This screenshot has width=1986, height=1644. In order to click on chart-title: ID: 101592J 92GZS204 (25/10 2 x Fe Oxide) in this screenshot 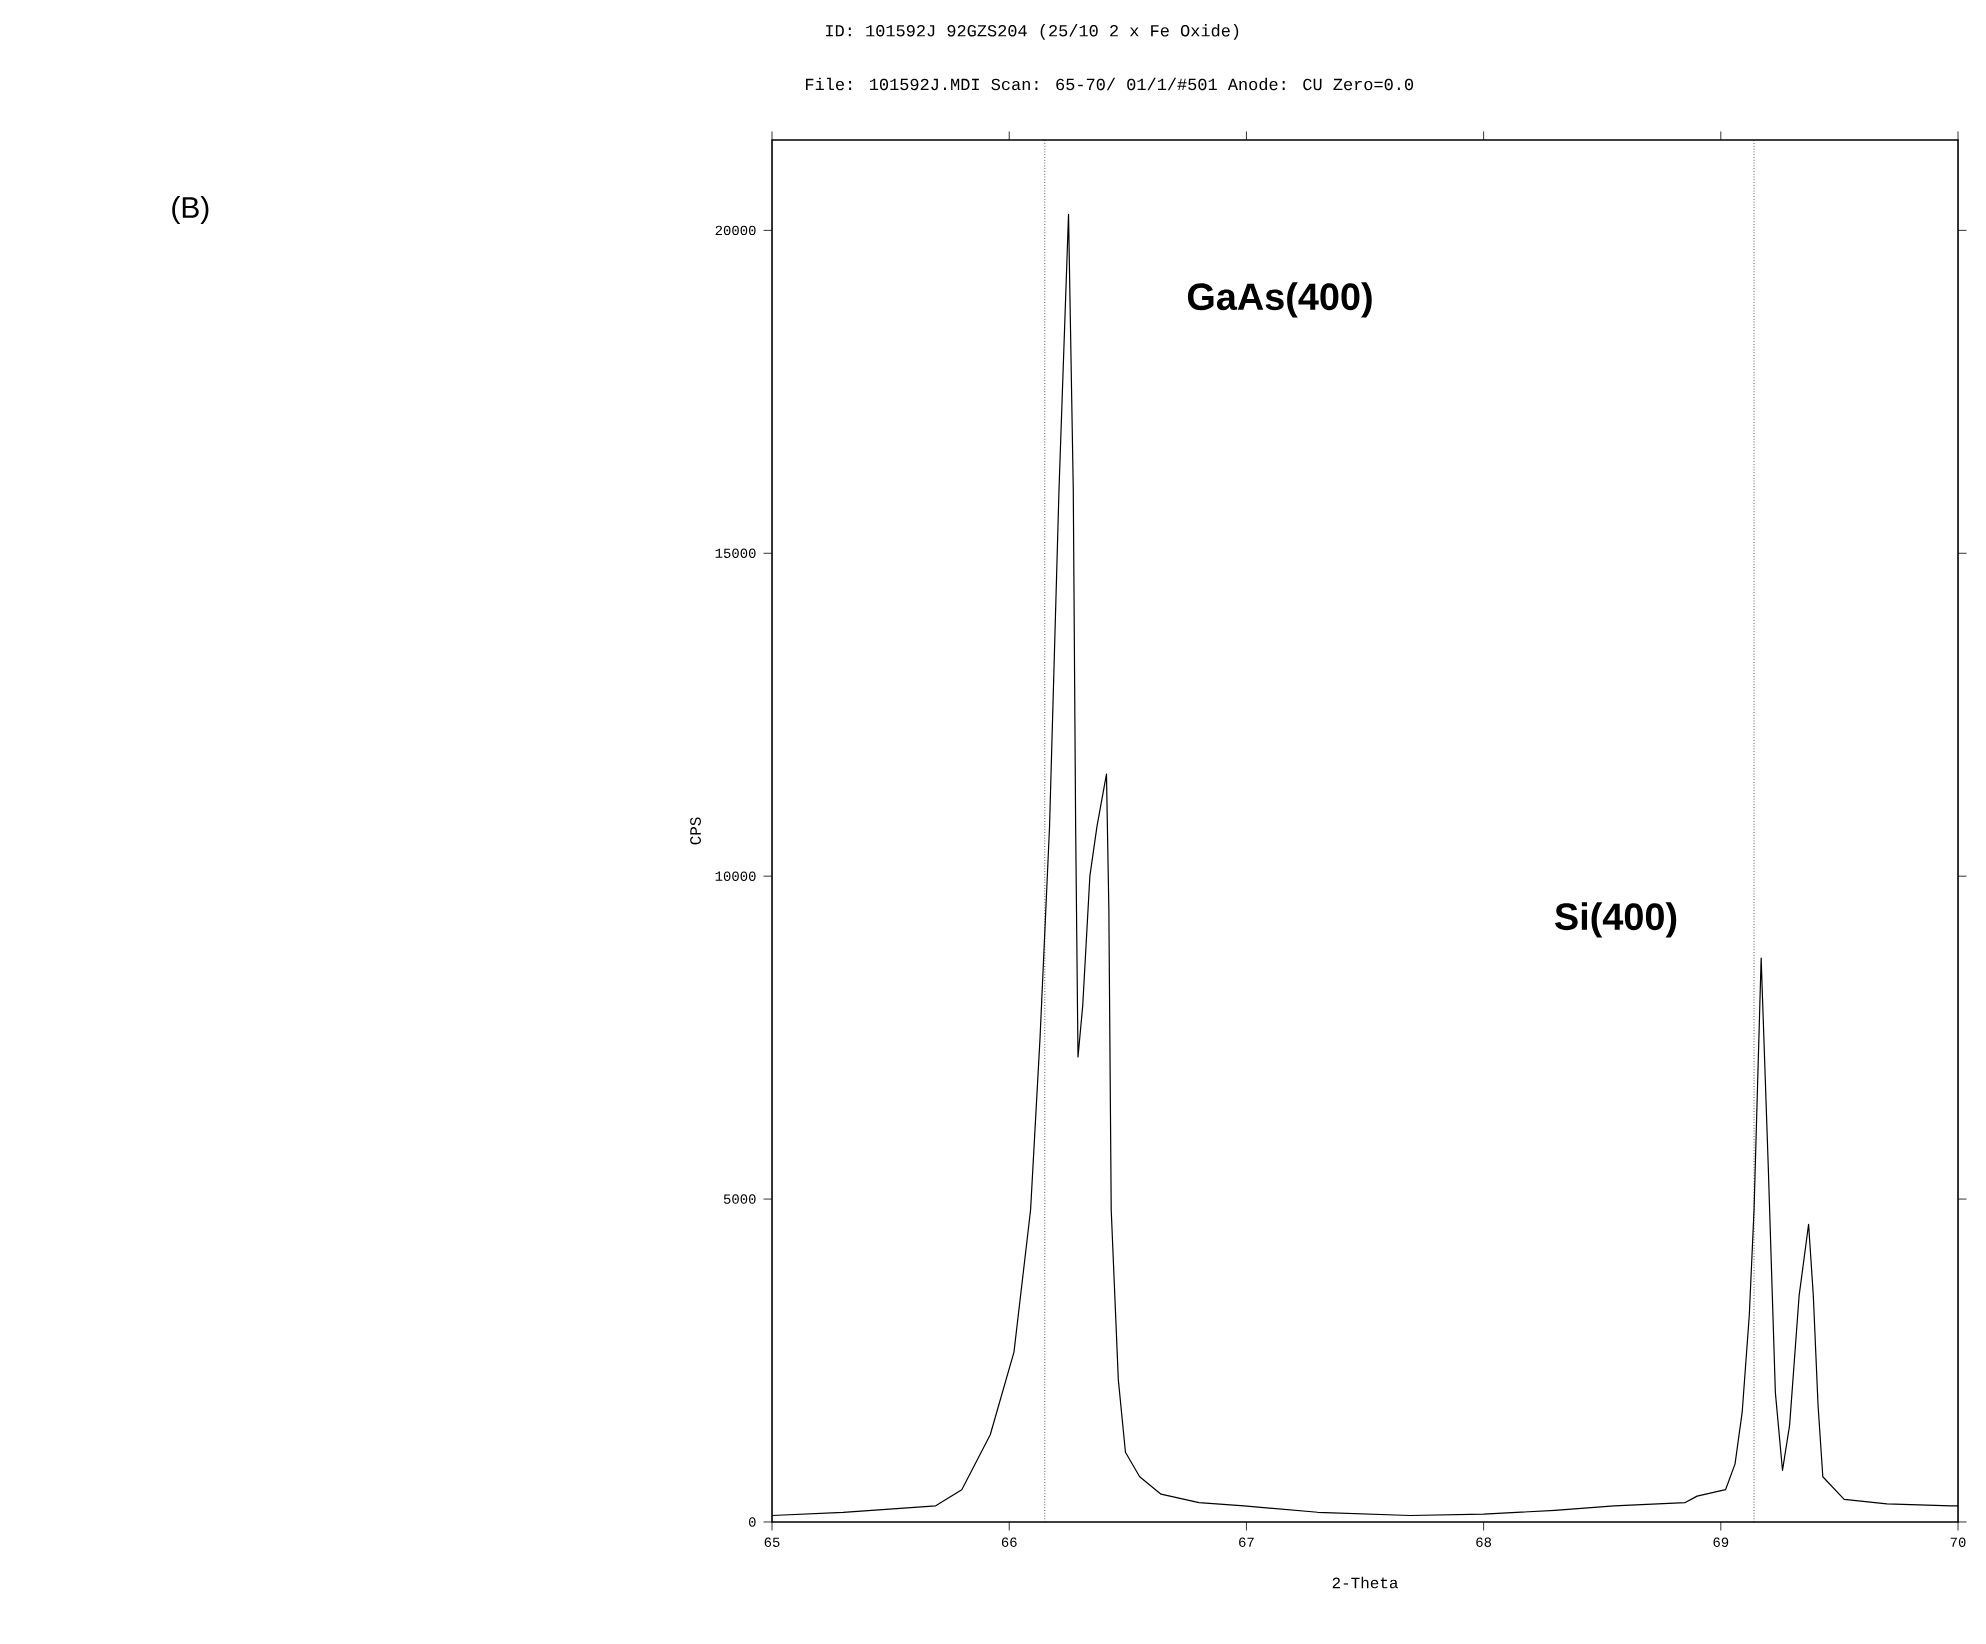, I will do `click(1032, 32)`.